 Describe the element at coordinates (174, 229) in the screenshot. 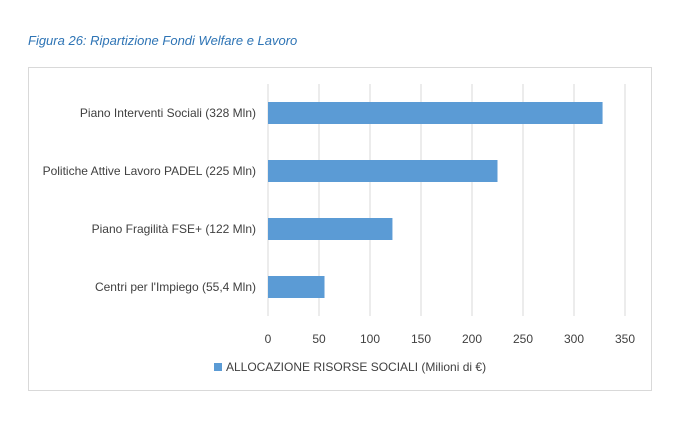

I see `category-label: Piano Fragilità FSE+ (122 Mln)` at that location.